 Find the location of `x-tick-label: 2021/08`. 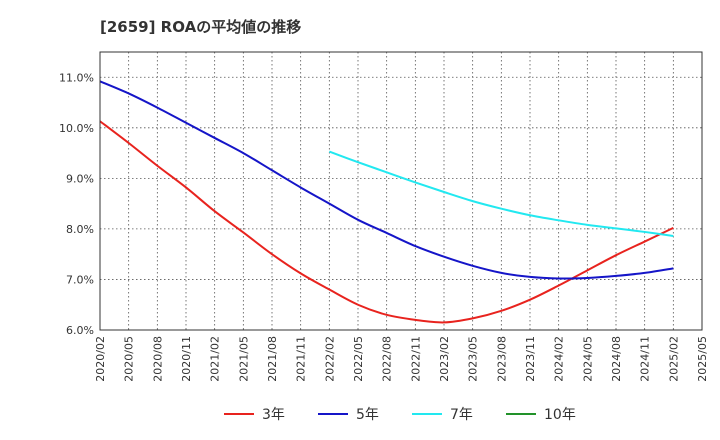

x-tick-label: 2021/08 is located at coordinates (272, 359).